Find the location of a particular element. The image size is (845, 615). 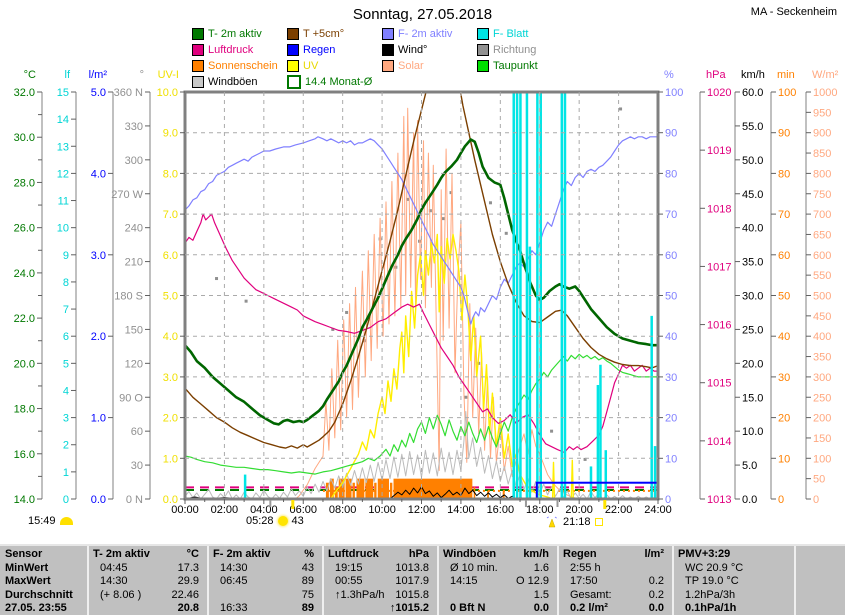

table-cell-text: 0.1hPa/1h is located at coordinates (711, 608).